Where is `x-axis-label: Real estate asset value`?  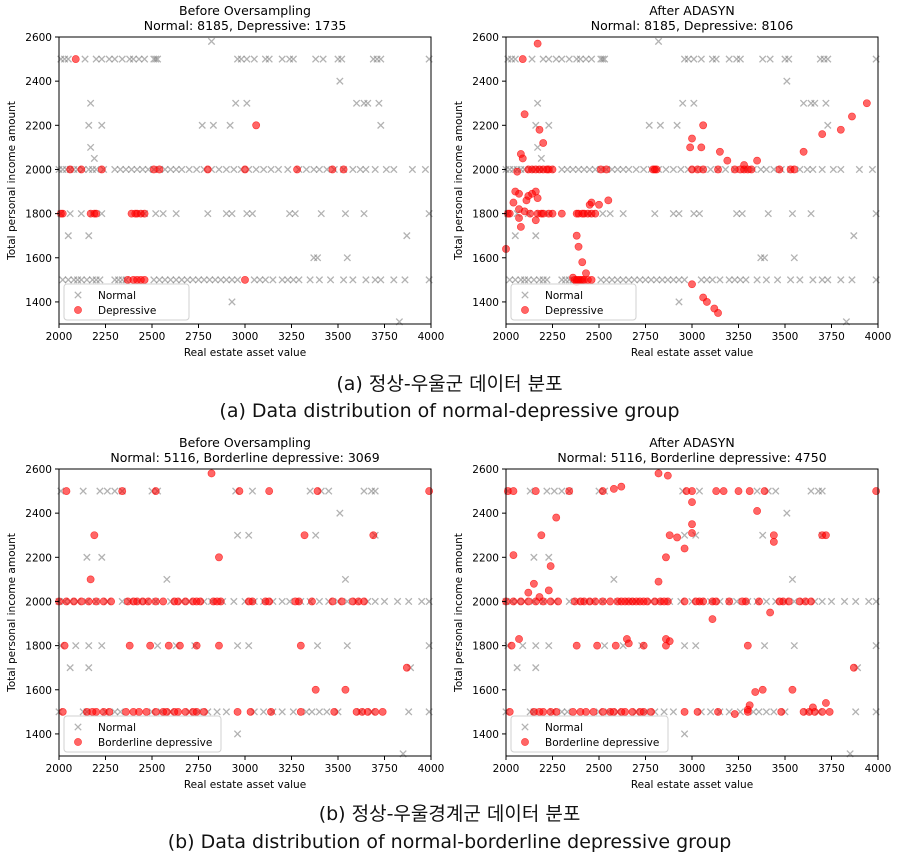 x-axis-label: Real estate asset value is located at coordinates (692, 353).